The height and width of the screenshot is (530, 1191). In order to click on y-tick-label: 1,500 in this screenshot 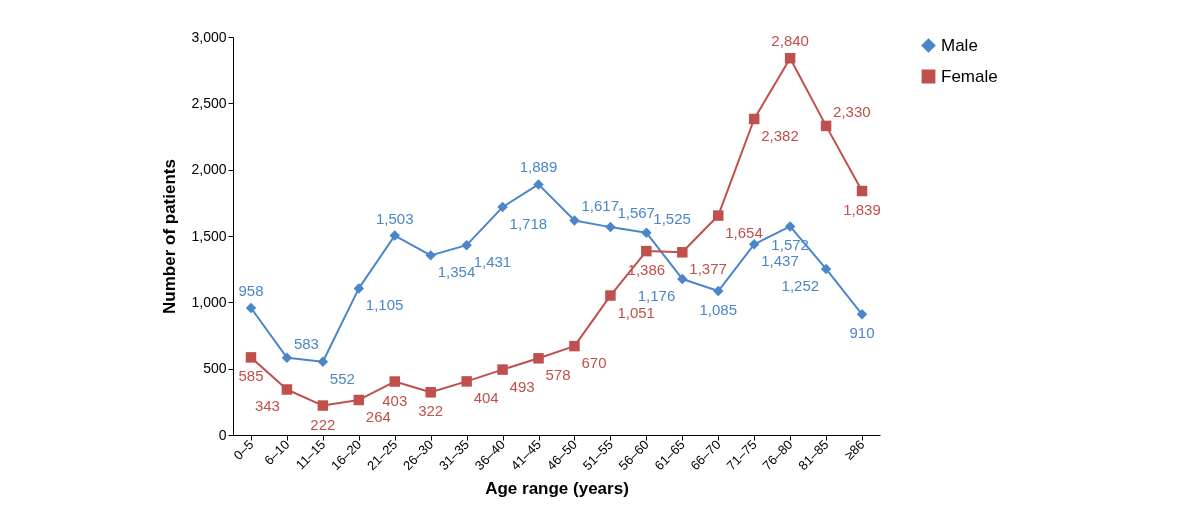, I will do `click(209, 235)`.